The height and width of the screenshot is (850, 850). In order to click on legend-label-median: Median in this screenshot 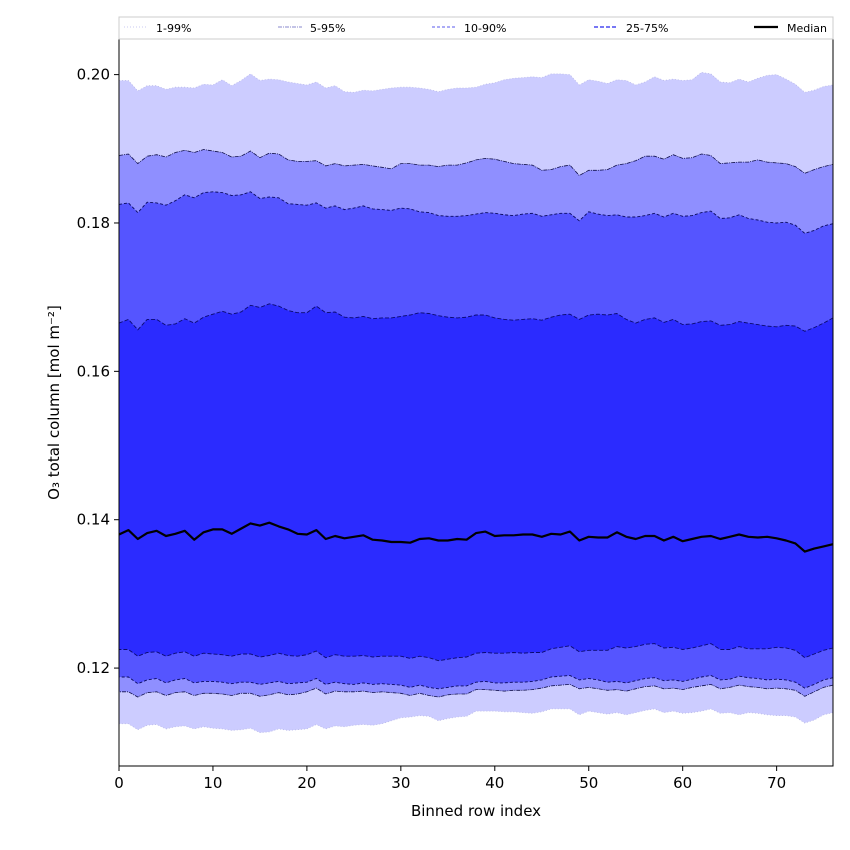, I will do `click(807, 28)`.